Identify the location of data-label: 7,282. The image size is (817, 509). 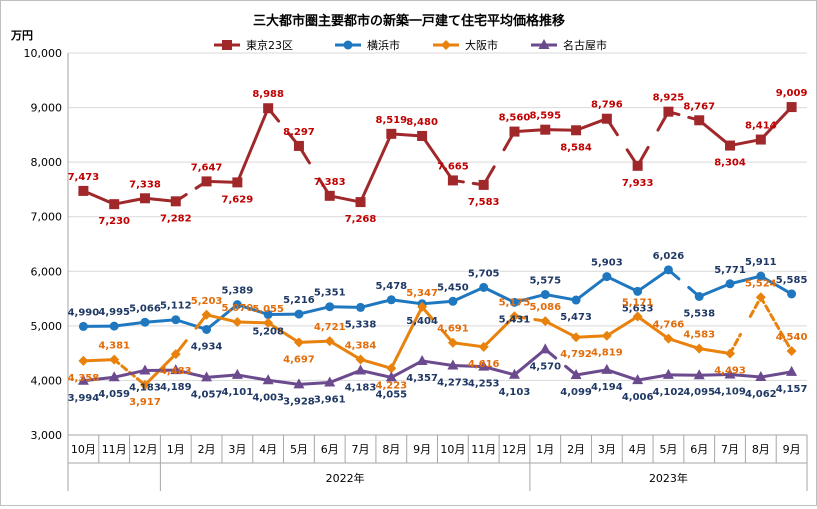
(176, 218).